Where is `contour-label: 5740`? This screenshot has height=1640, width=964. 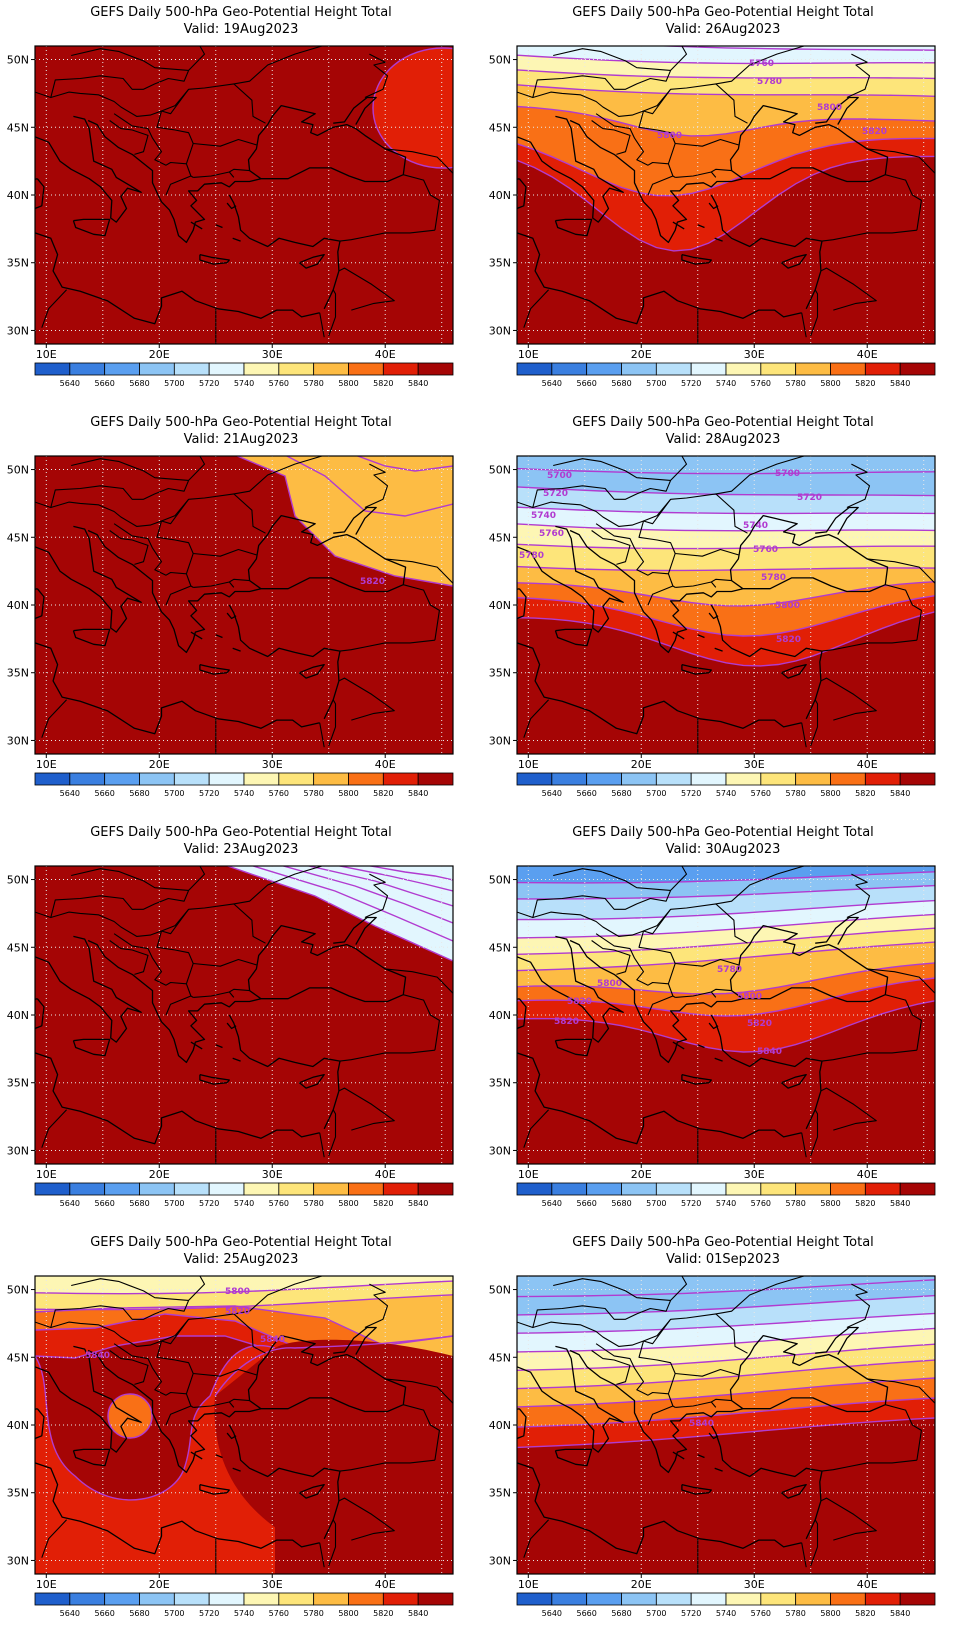 contour-label: 5740 is located at coordinates (543, 516).